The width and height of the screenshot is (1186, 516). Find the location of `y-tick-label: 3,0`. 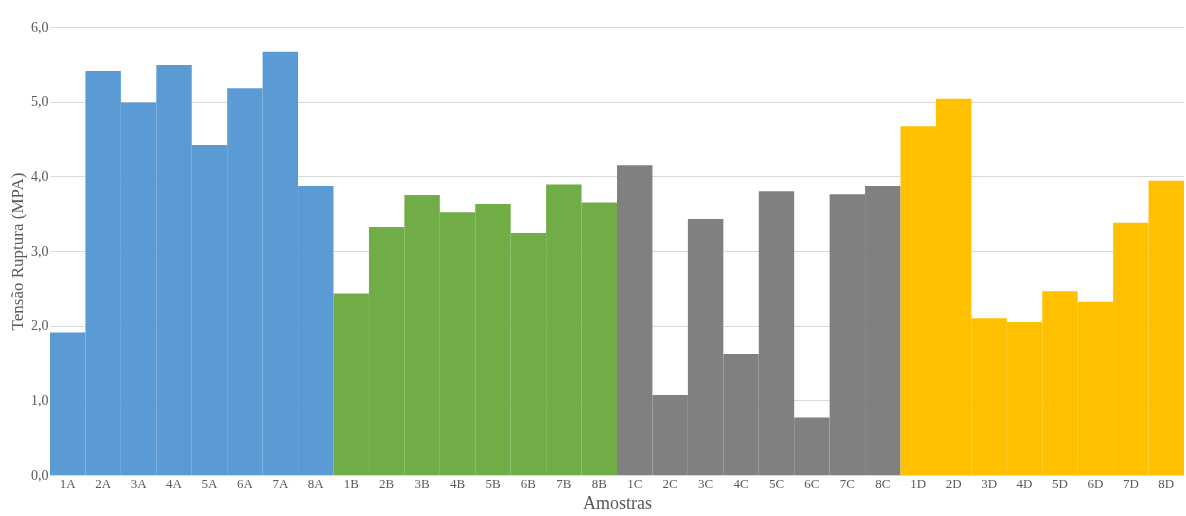

y-tick-label: 3,0 is located at coordinates (40, 251).